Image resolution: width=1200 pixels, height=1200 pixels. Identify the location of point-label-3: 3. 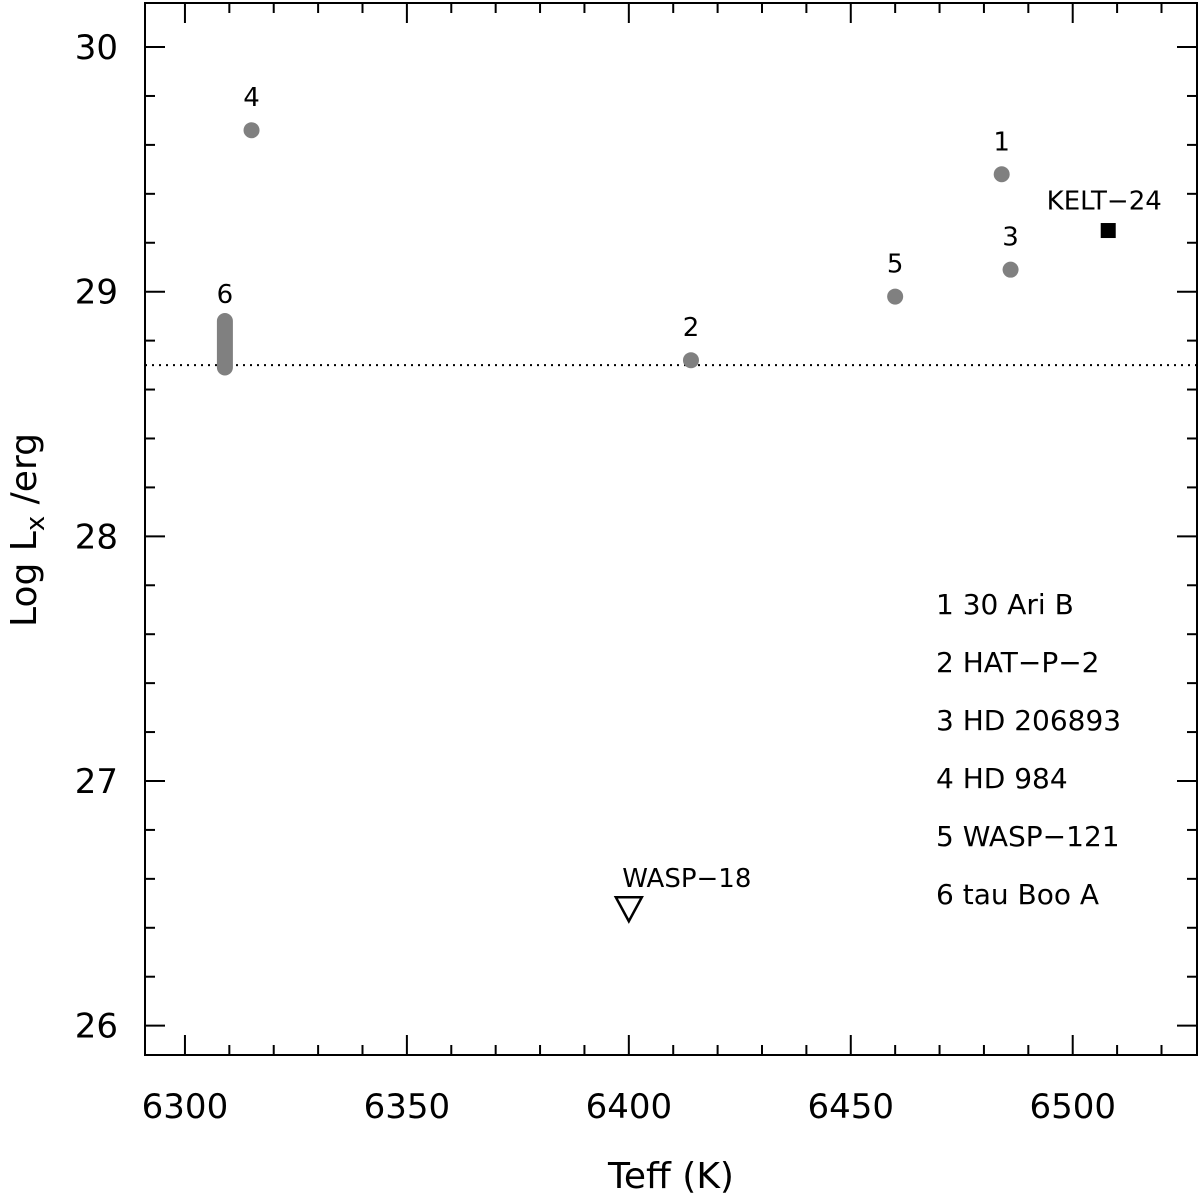
(1010, 238).